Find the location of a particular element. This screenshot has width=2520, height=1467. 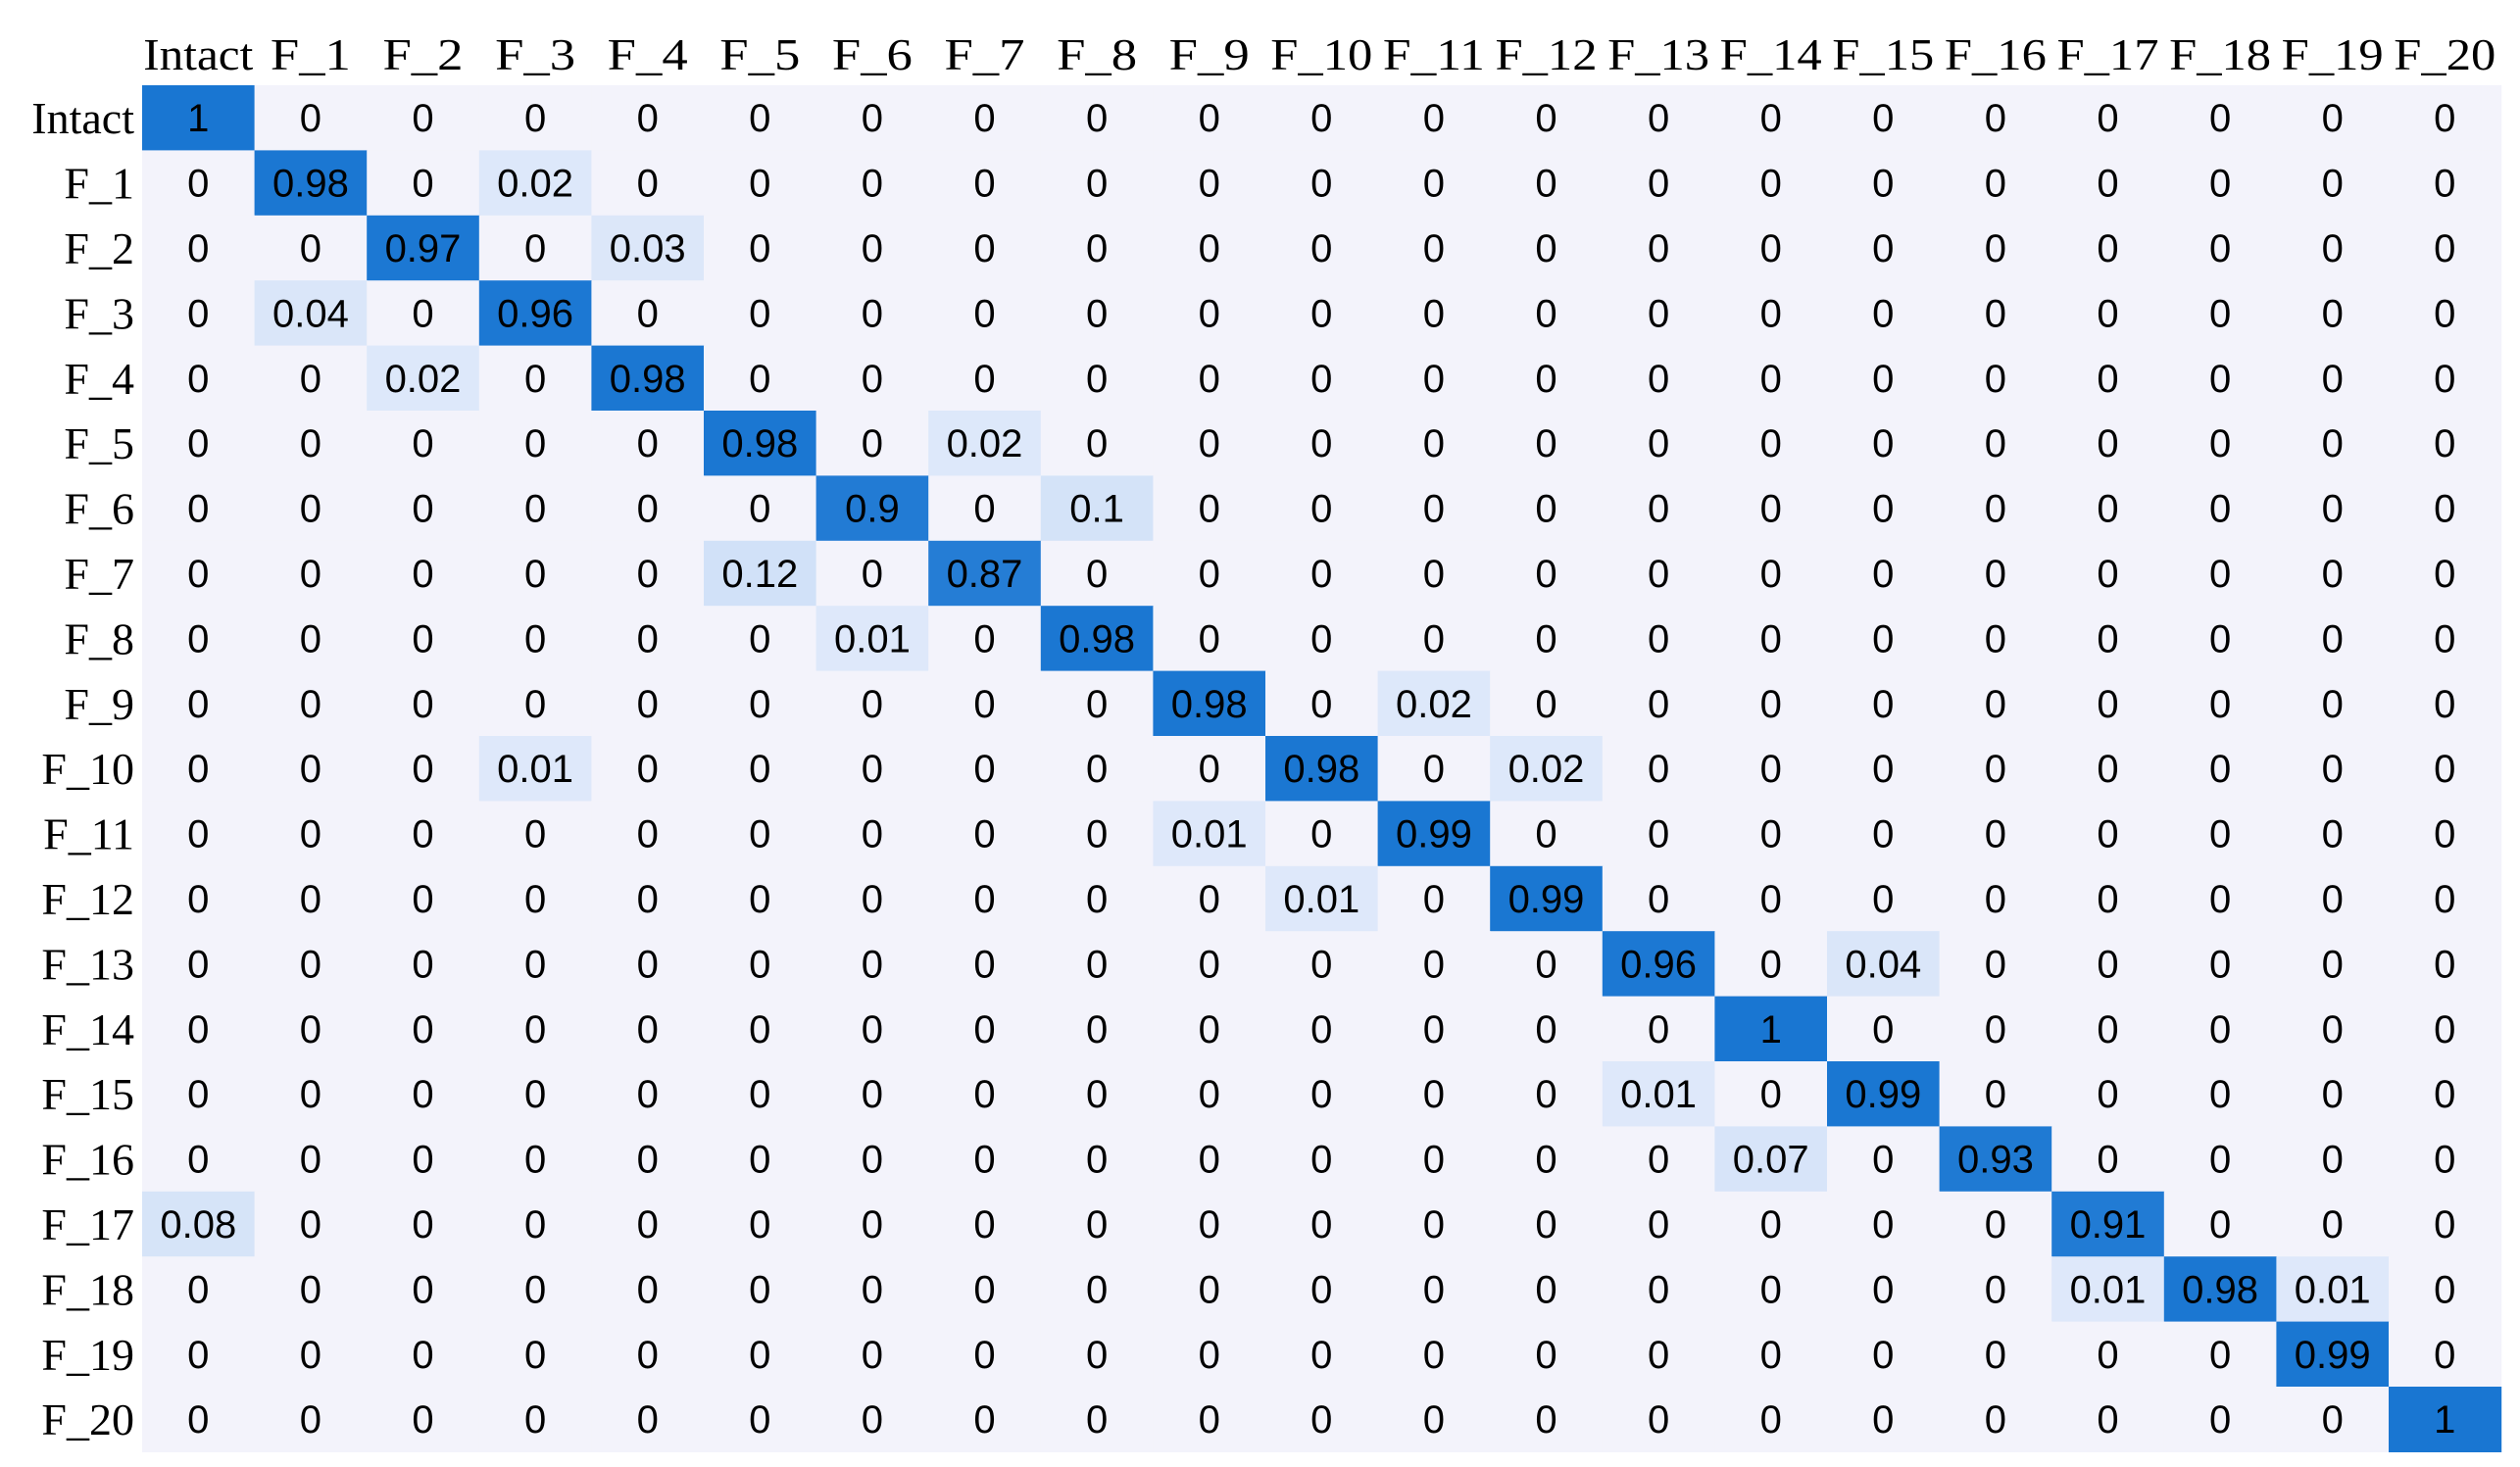

heatmap-cell-f-18-intact is located at coordinates (199, 1289).